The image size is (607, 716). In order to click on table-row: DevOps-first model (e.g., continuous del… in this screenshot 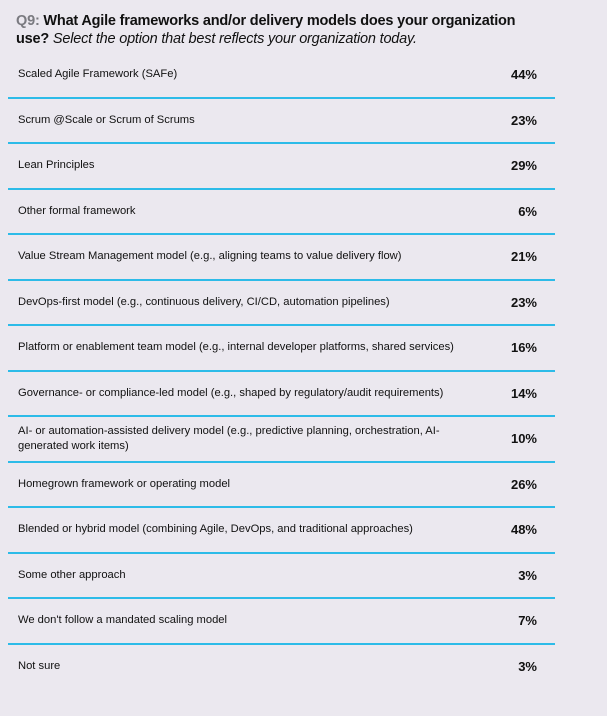, I will do `click(281, 303)`.